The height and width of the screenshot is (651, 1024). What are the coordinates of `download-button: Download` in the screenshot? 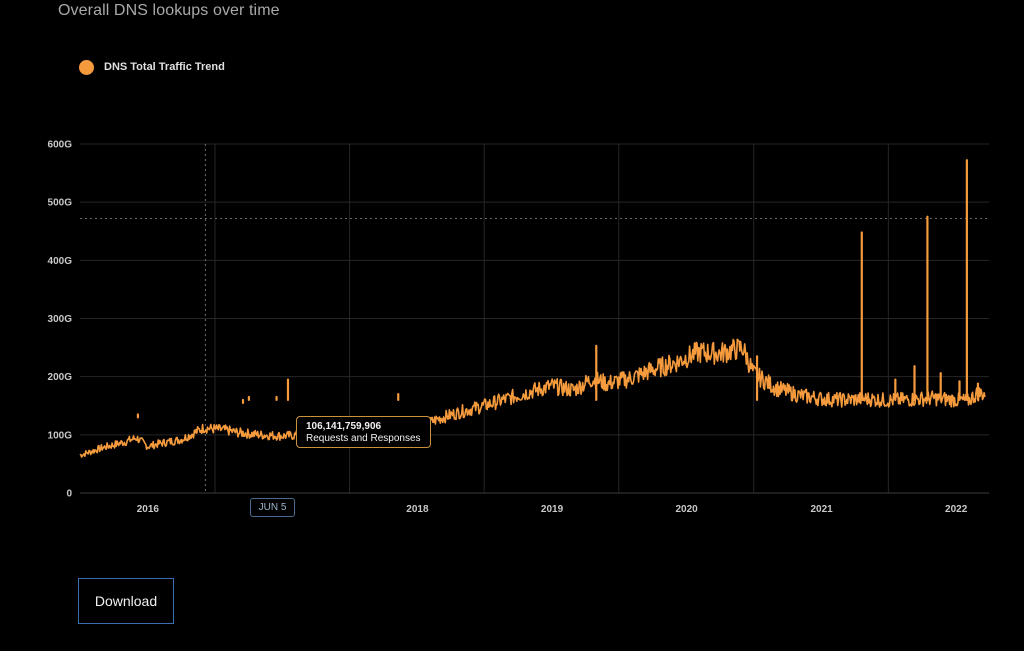 It's located at (126, 601).